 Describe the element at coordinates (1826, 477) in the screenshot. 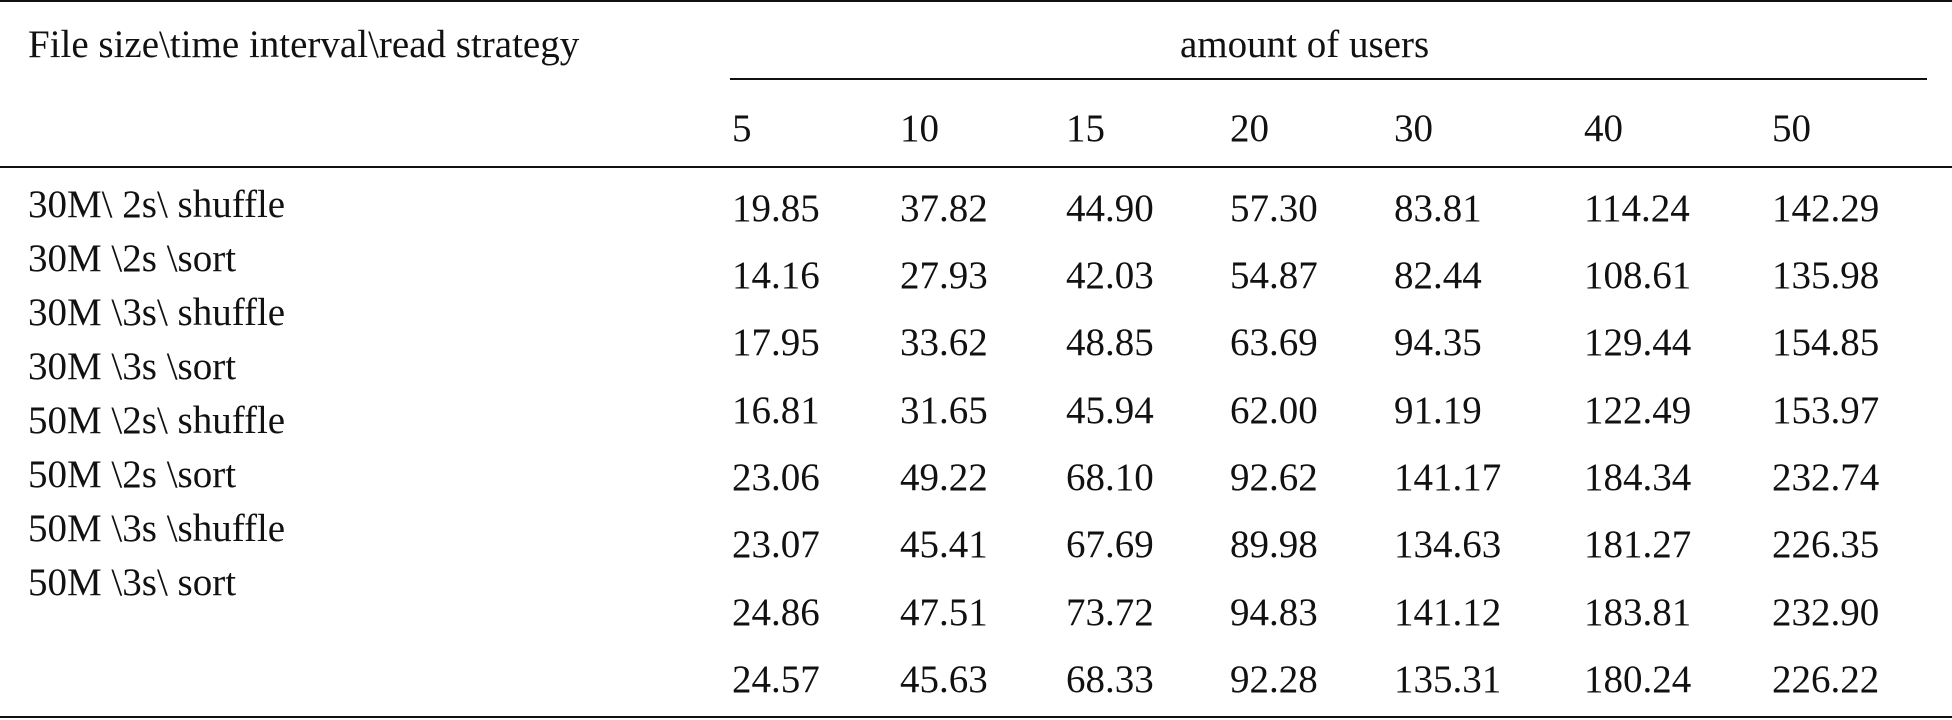

I see `table-cell: 232.74` at that location.